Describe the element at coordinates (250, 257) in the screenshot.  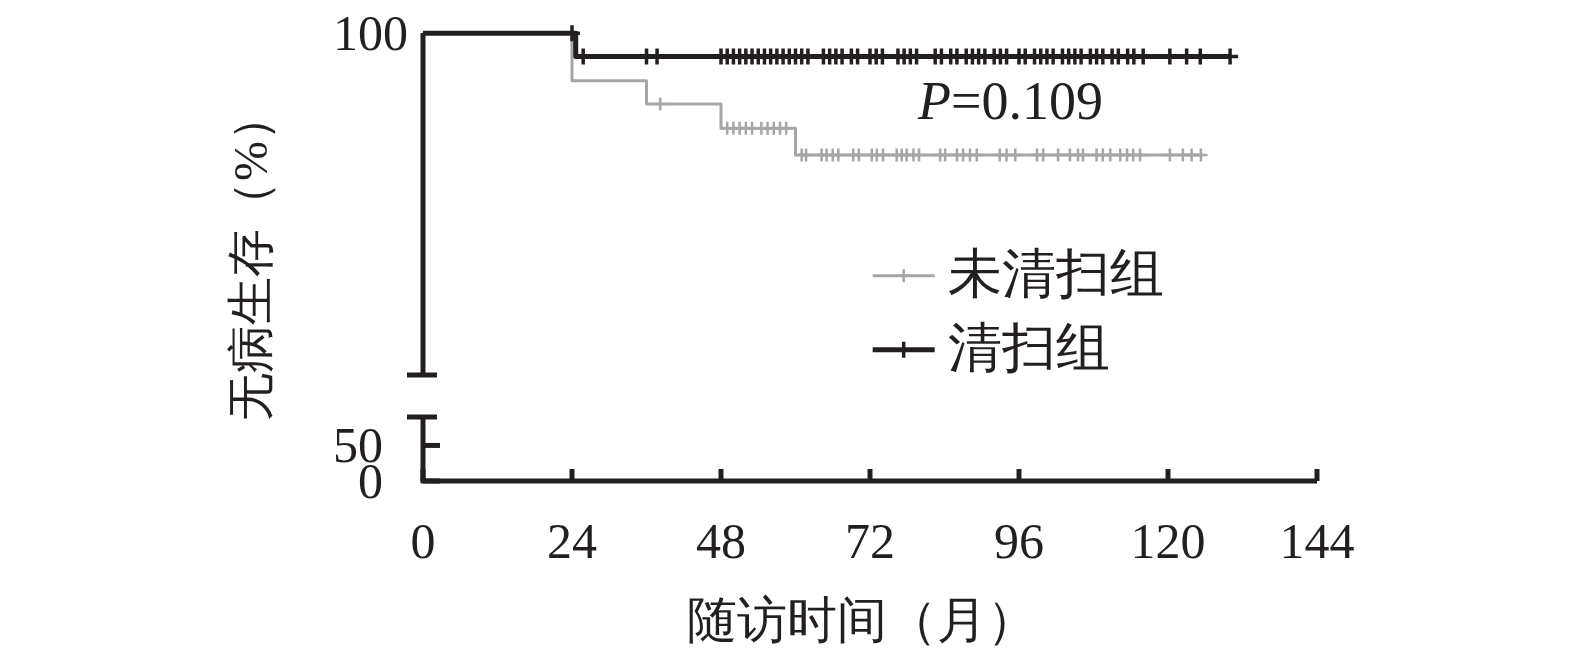
I see `y-axis-title: 无病生存（%）` at that location.